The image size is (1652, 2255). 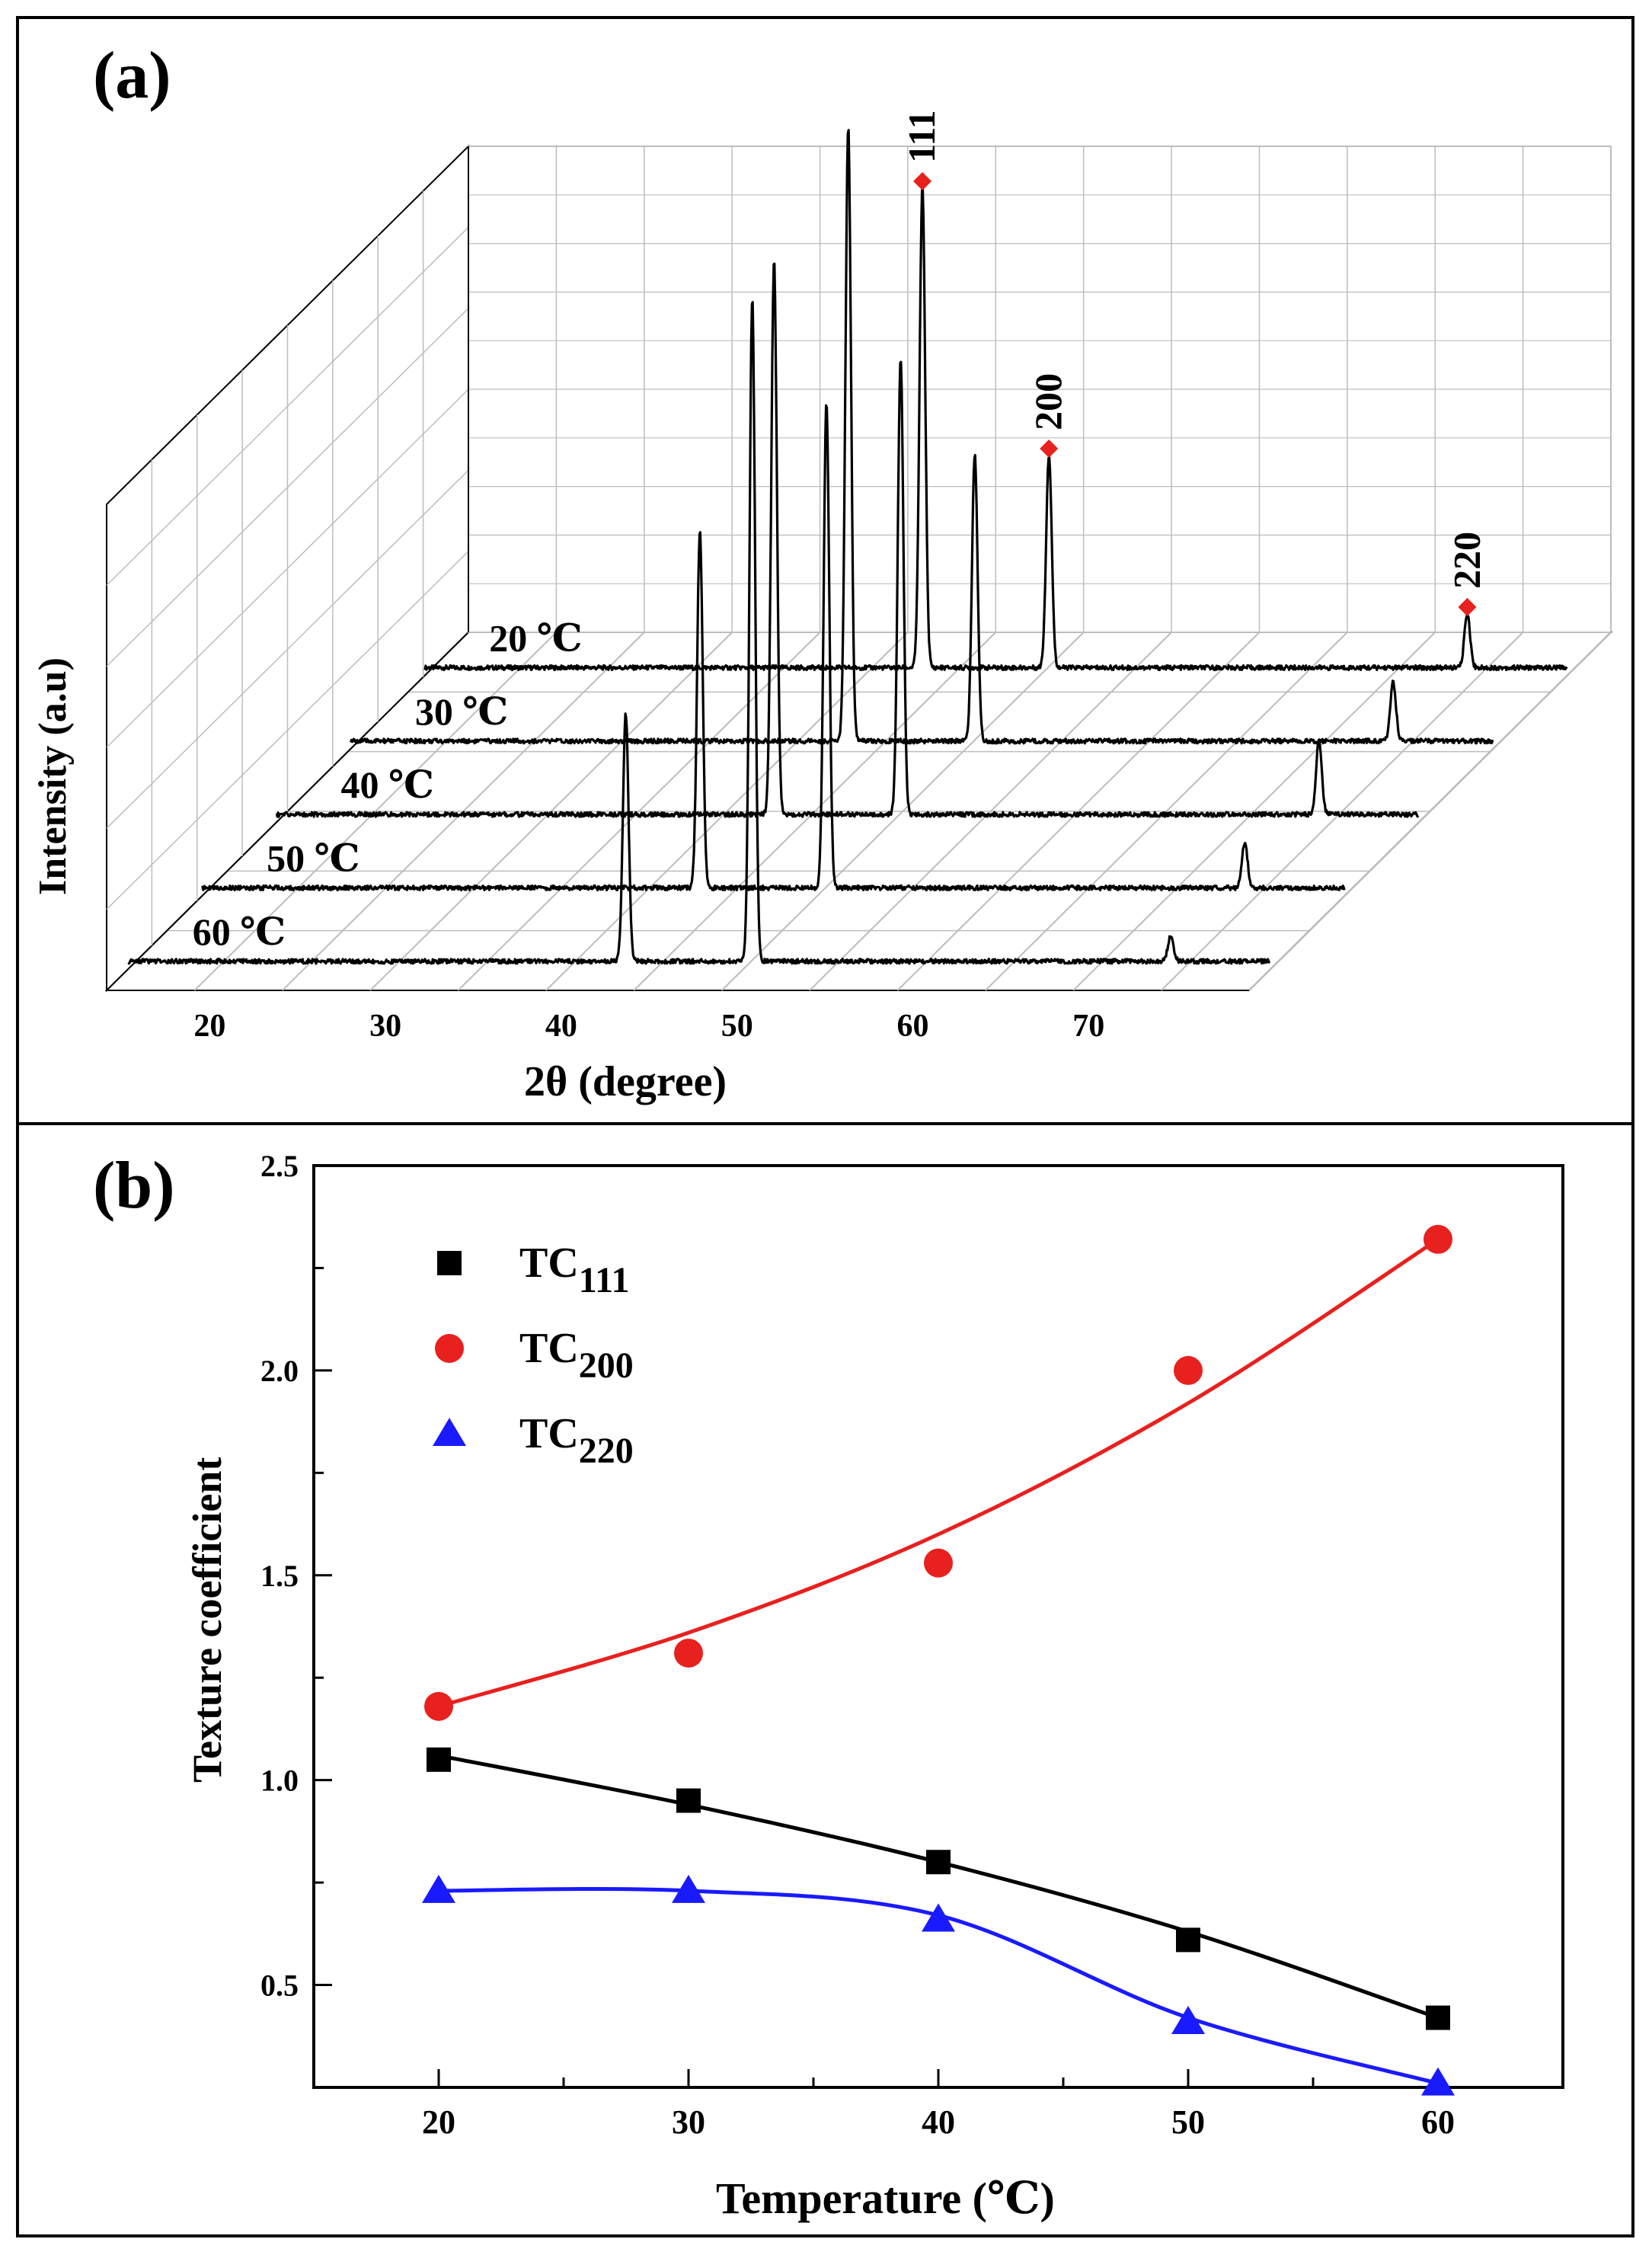 I want to click on panel-b-y-axis-label: Texture coefficient, so click(x=207, y=1620).